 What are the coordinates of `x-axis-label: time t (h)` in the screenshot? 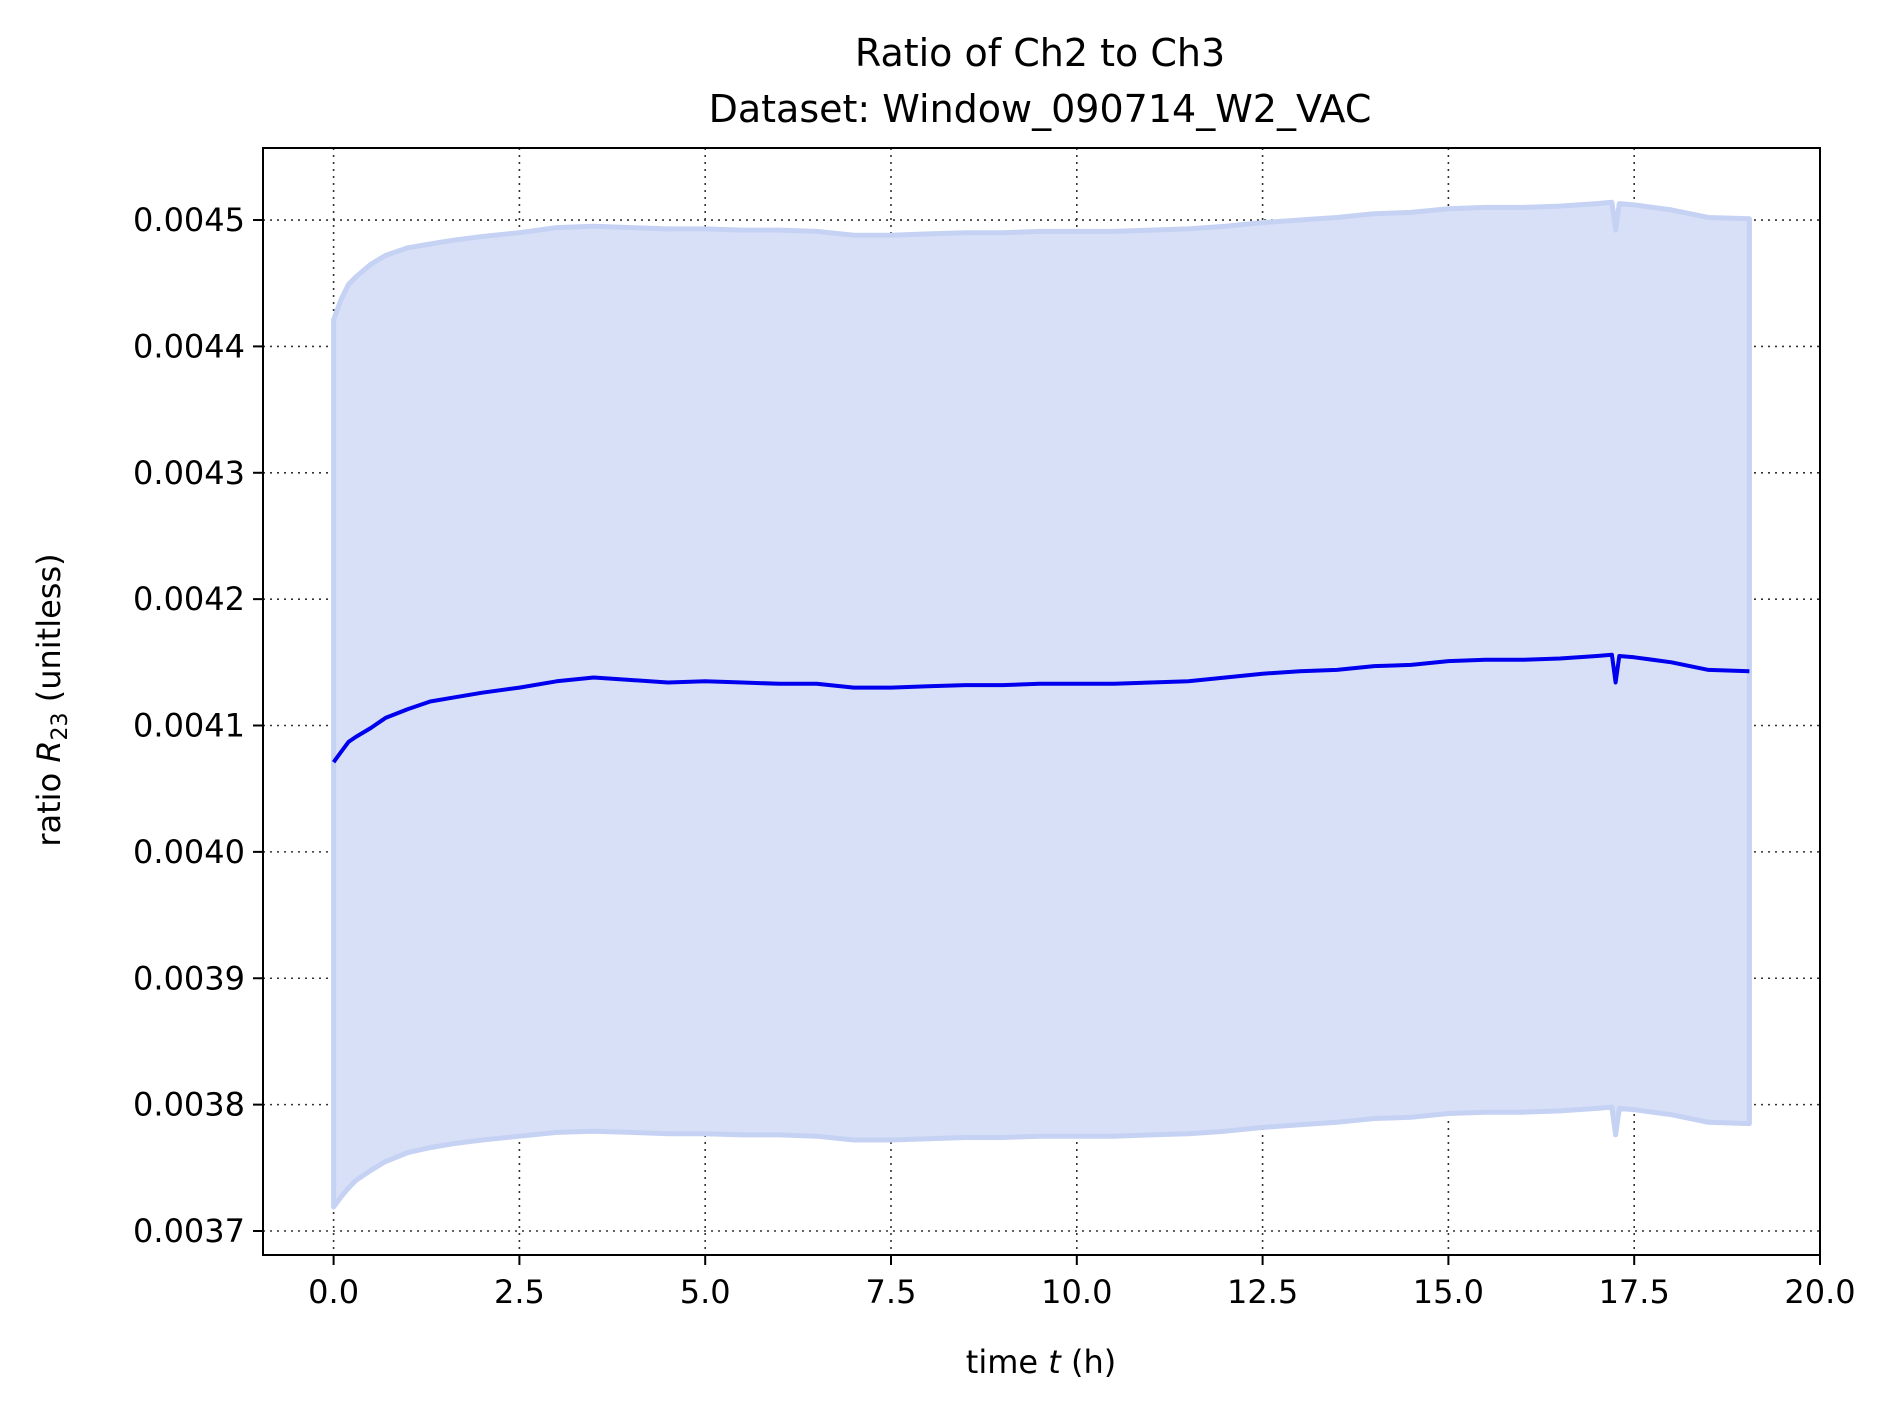 It's located at (1041, 1362).